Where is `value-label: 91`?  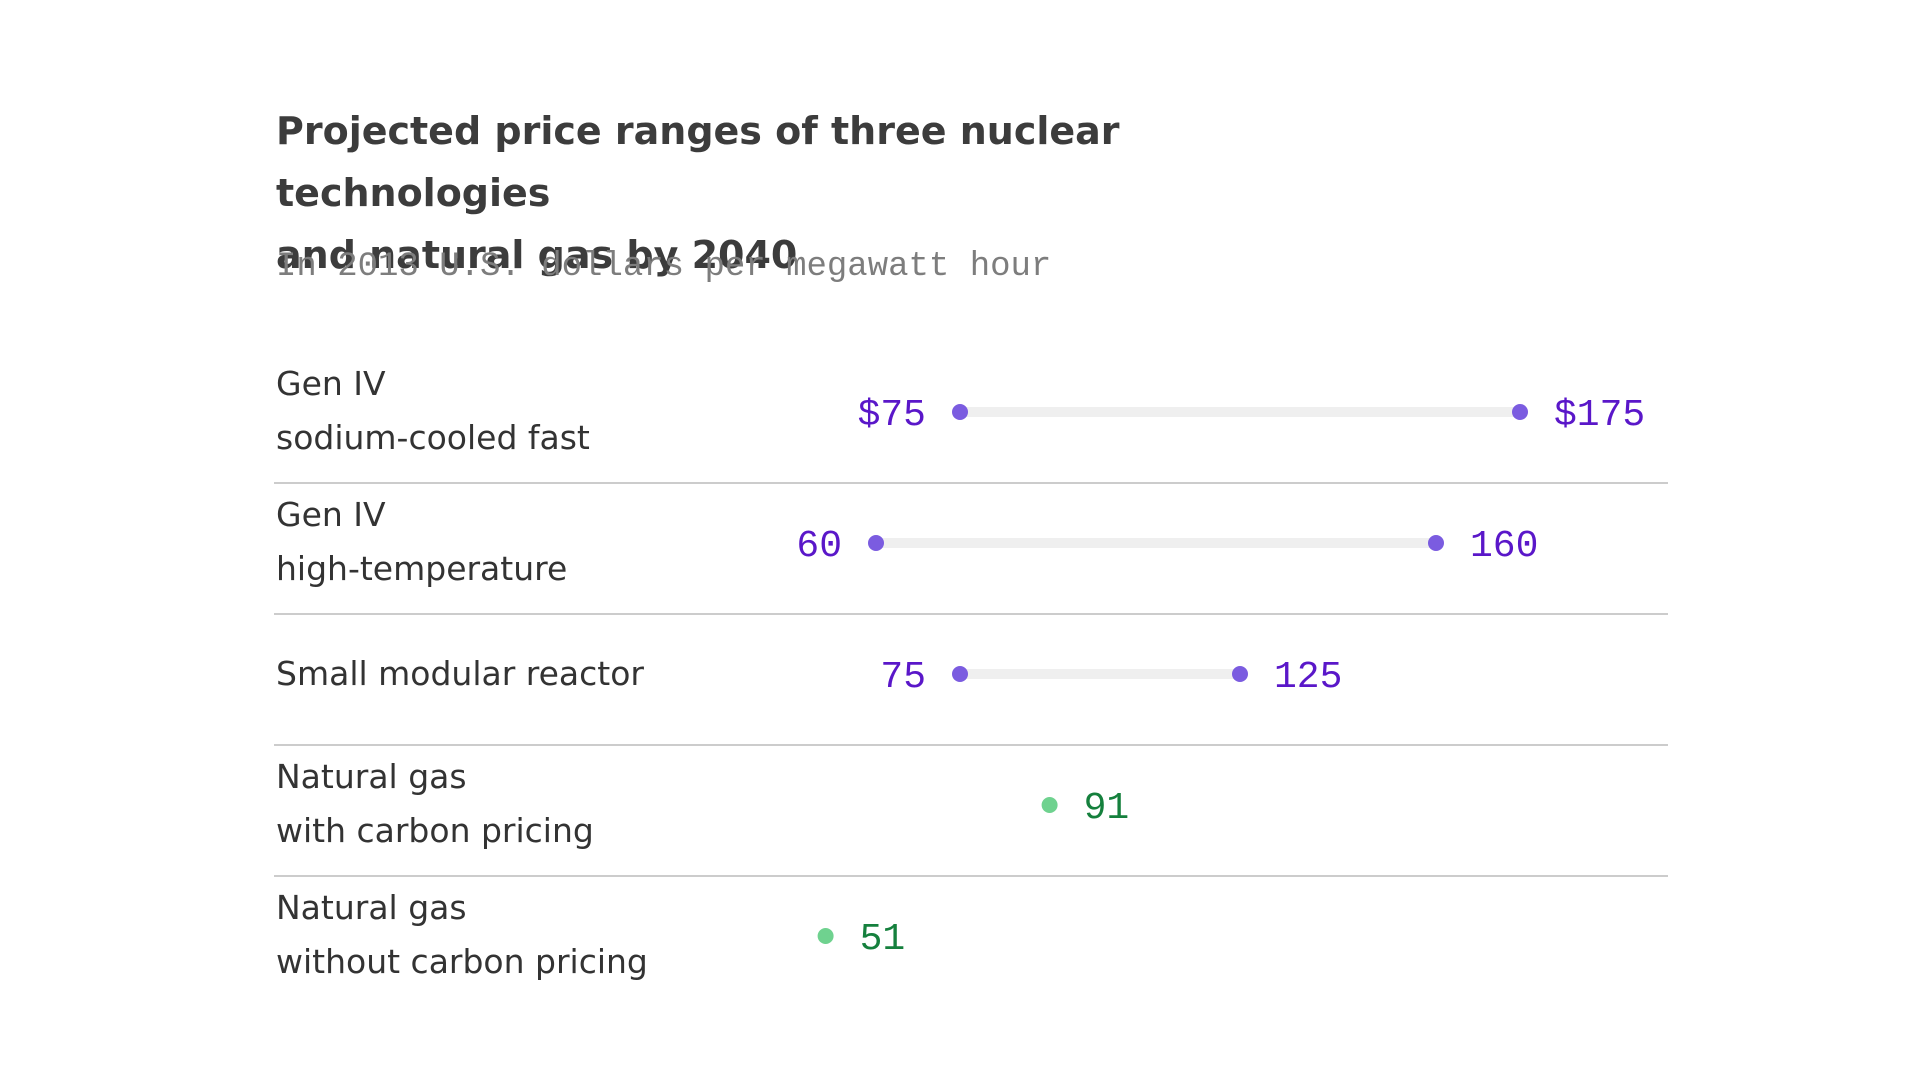 value-label: 91 is located at coordinates (1107, 808).